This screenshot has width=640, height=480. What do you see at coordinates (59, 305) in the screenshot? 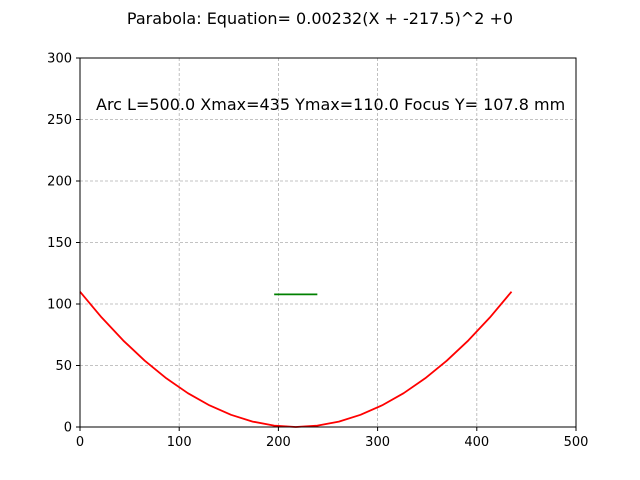
I see `y-tick-label-2: 100` at bounding box center [59, 305].